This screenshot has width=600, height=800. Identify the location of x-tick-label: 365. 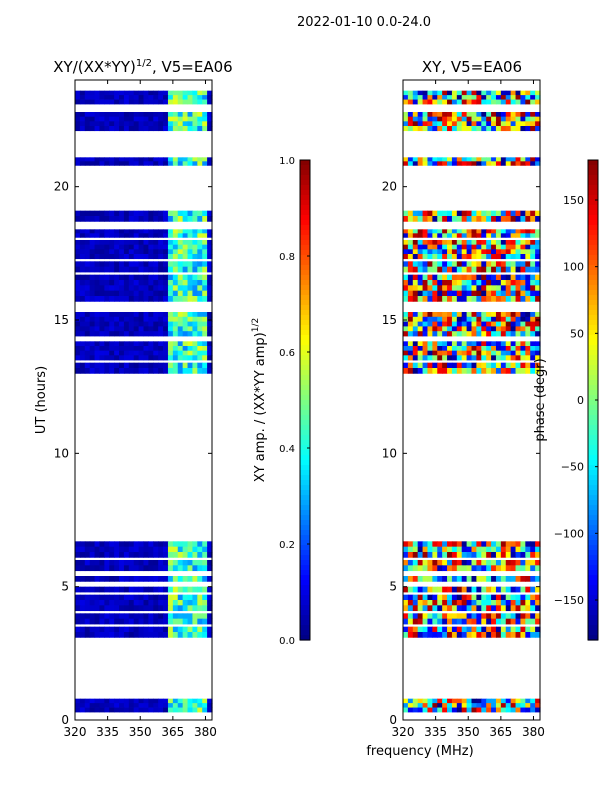
(500, 732).